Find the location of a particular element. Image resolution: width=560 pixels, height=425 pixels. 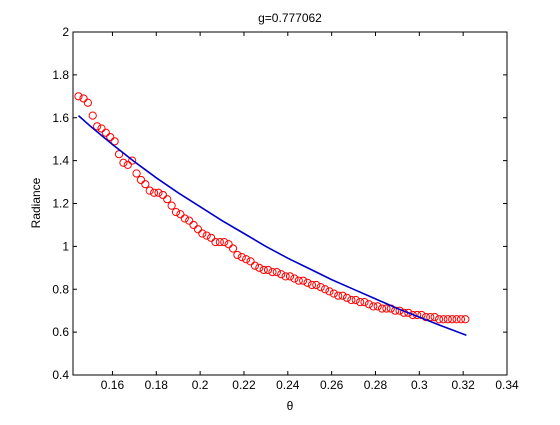

x-tick-label: 0.22 is located at coordinates (244, 385).